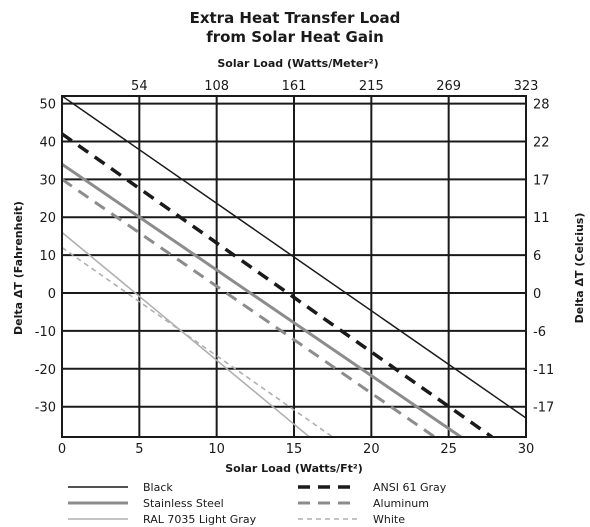  What do you see at coordinates (45, 370) in the screenshot?
I see `y-tick-label: -20` at bounding box center [45, 370].